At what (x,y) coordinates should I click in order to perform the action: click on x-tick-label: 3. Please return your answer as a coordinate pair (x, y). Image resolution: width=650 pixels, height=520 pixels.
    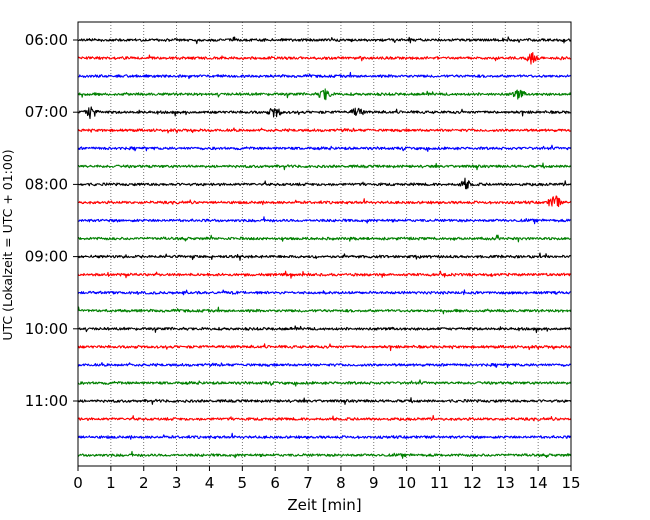
    Looking at the image, I should click on (177, 483).